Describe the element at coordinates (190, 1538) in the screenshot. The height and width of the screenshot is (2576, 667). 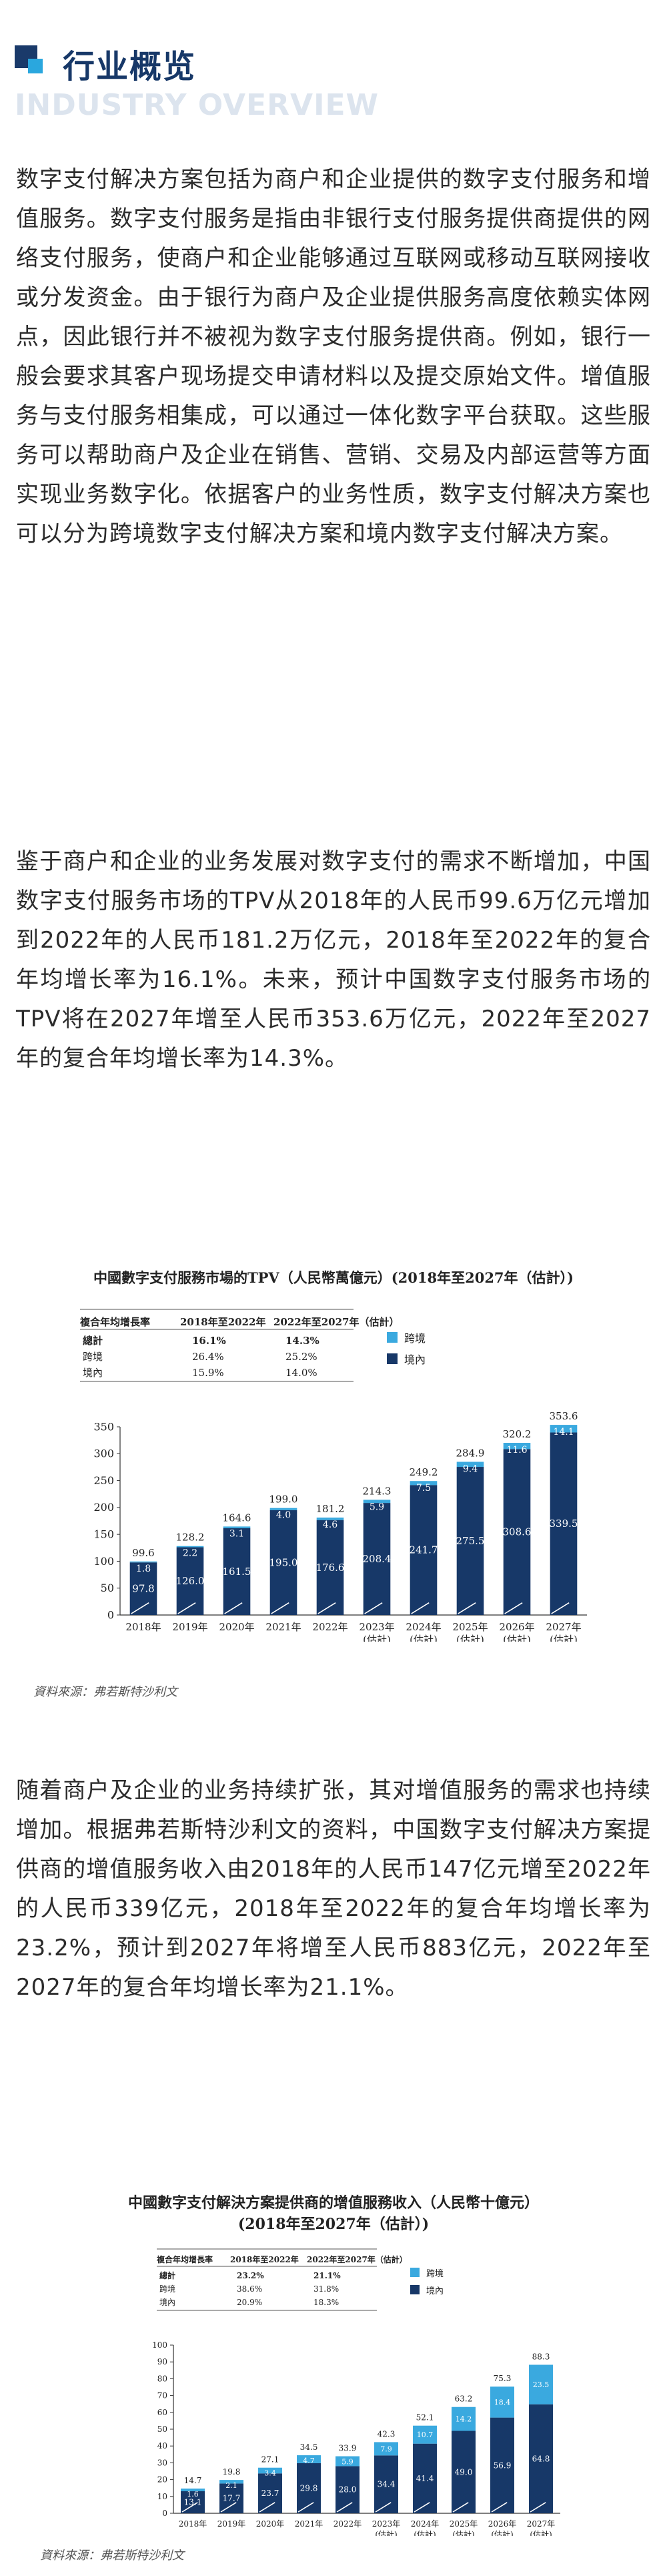
I see `bar-total-label: 128.2` at that location.